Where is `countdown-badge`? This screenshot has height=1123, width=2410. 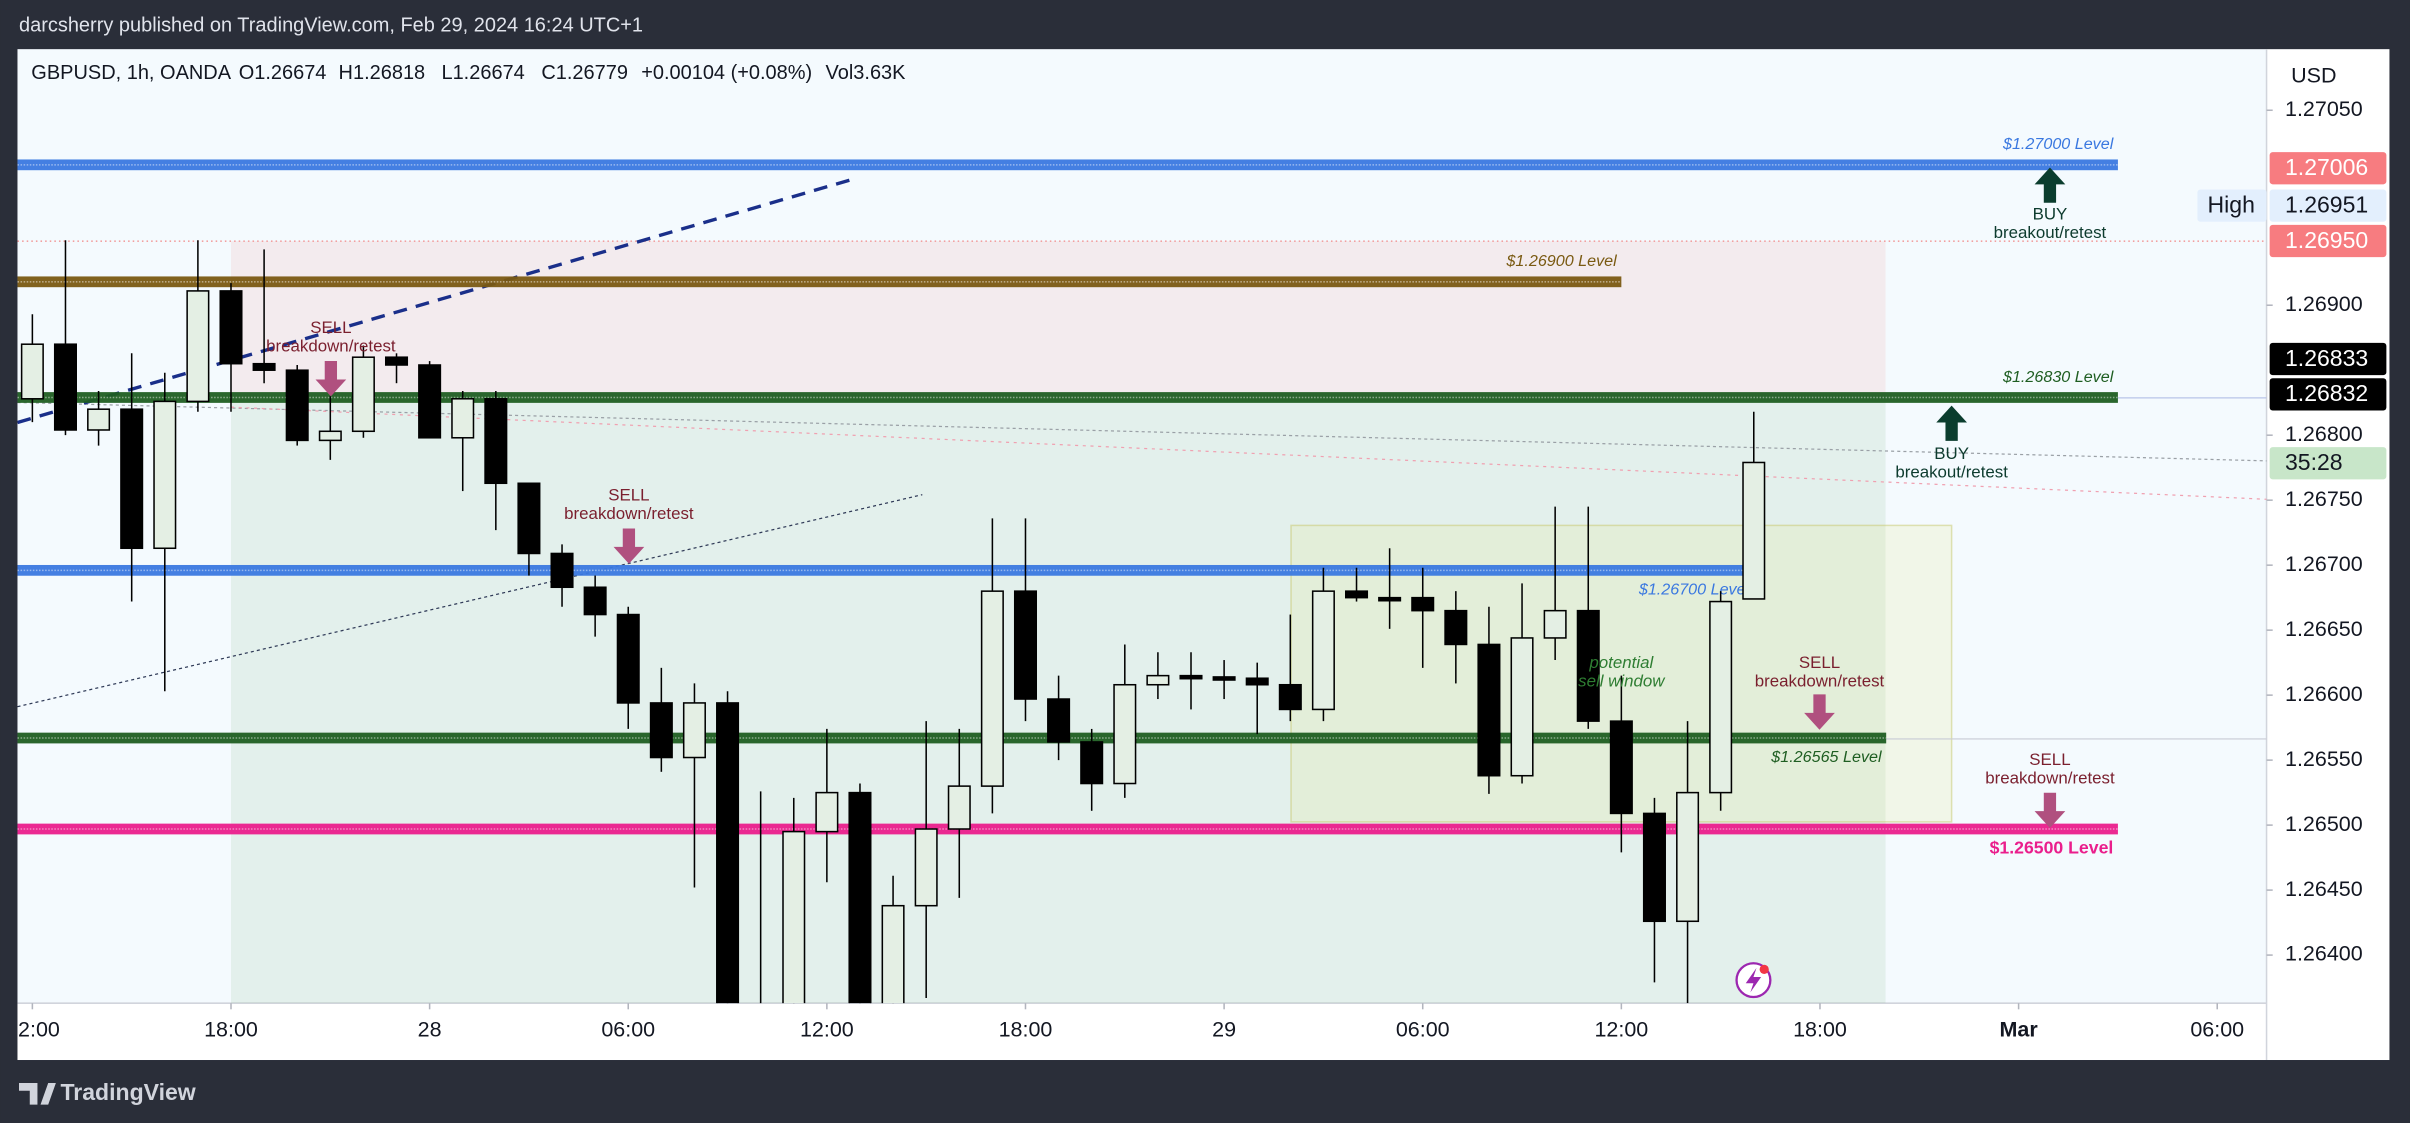
countdown-badge is located at coordinates (2328, 463).